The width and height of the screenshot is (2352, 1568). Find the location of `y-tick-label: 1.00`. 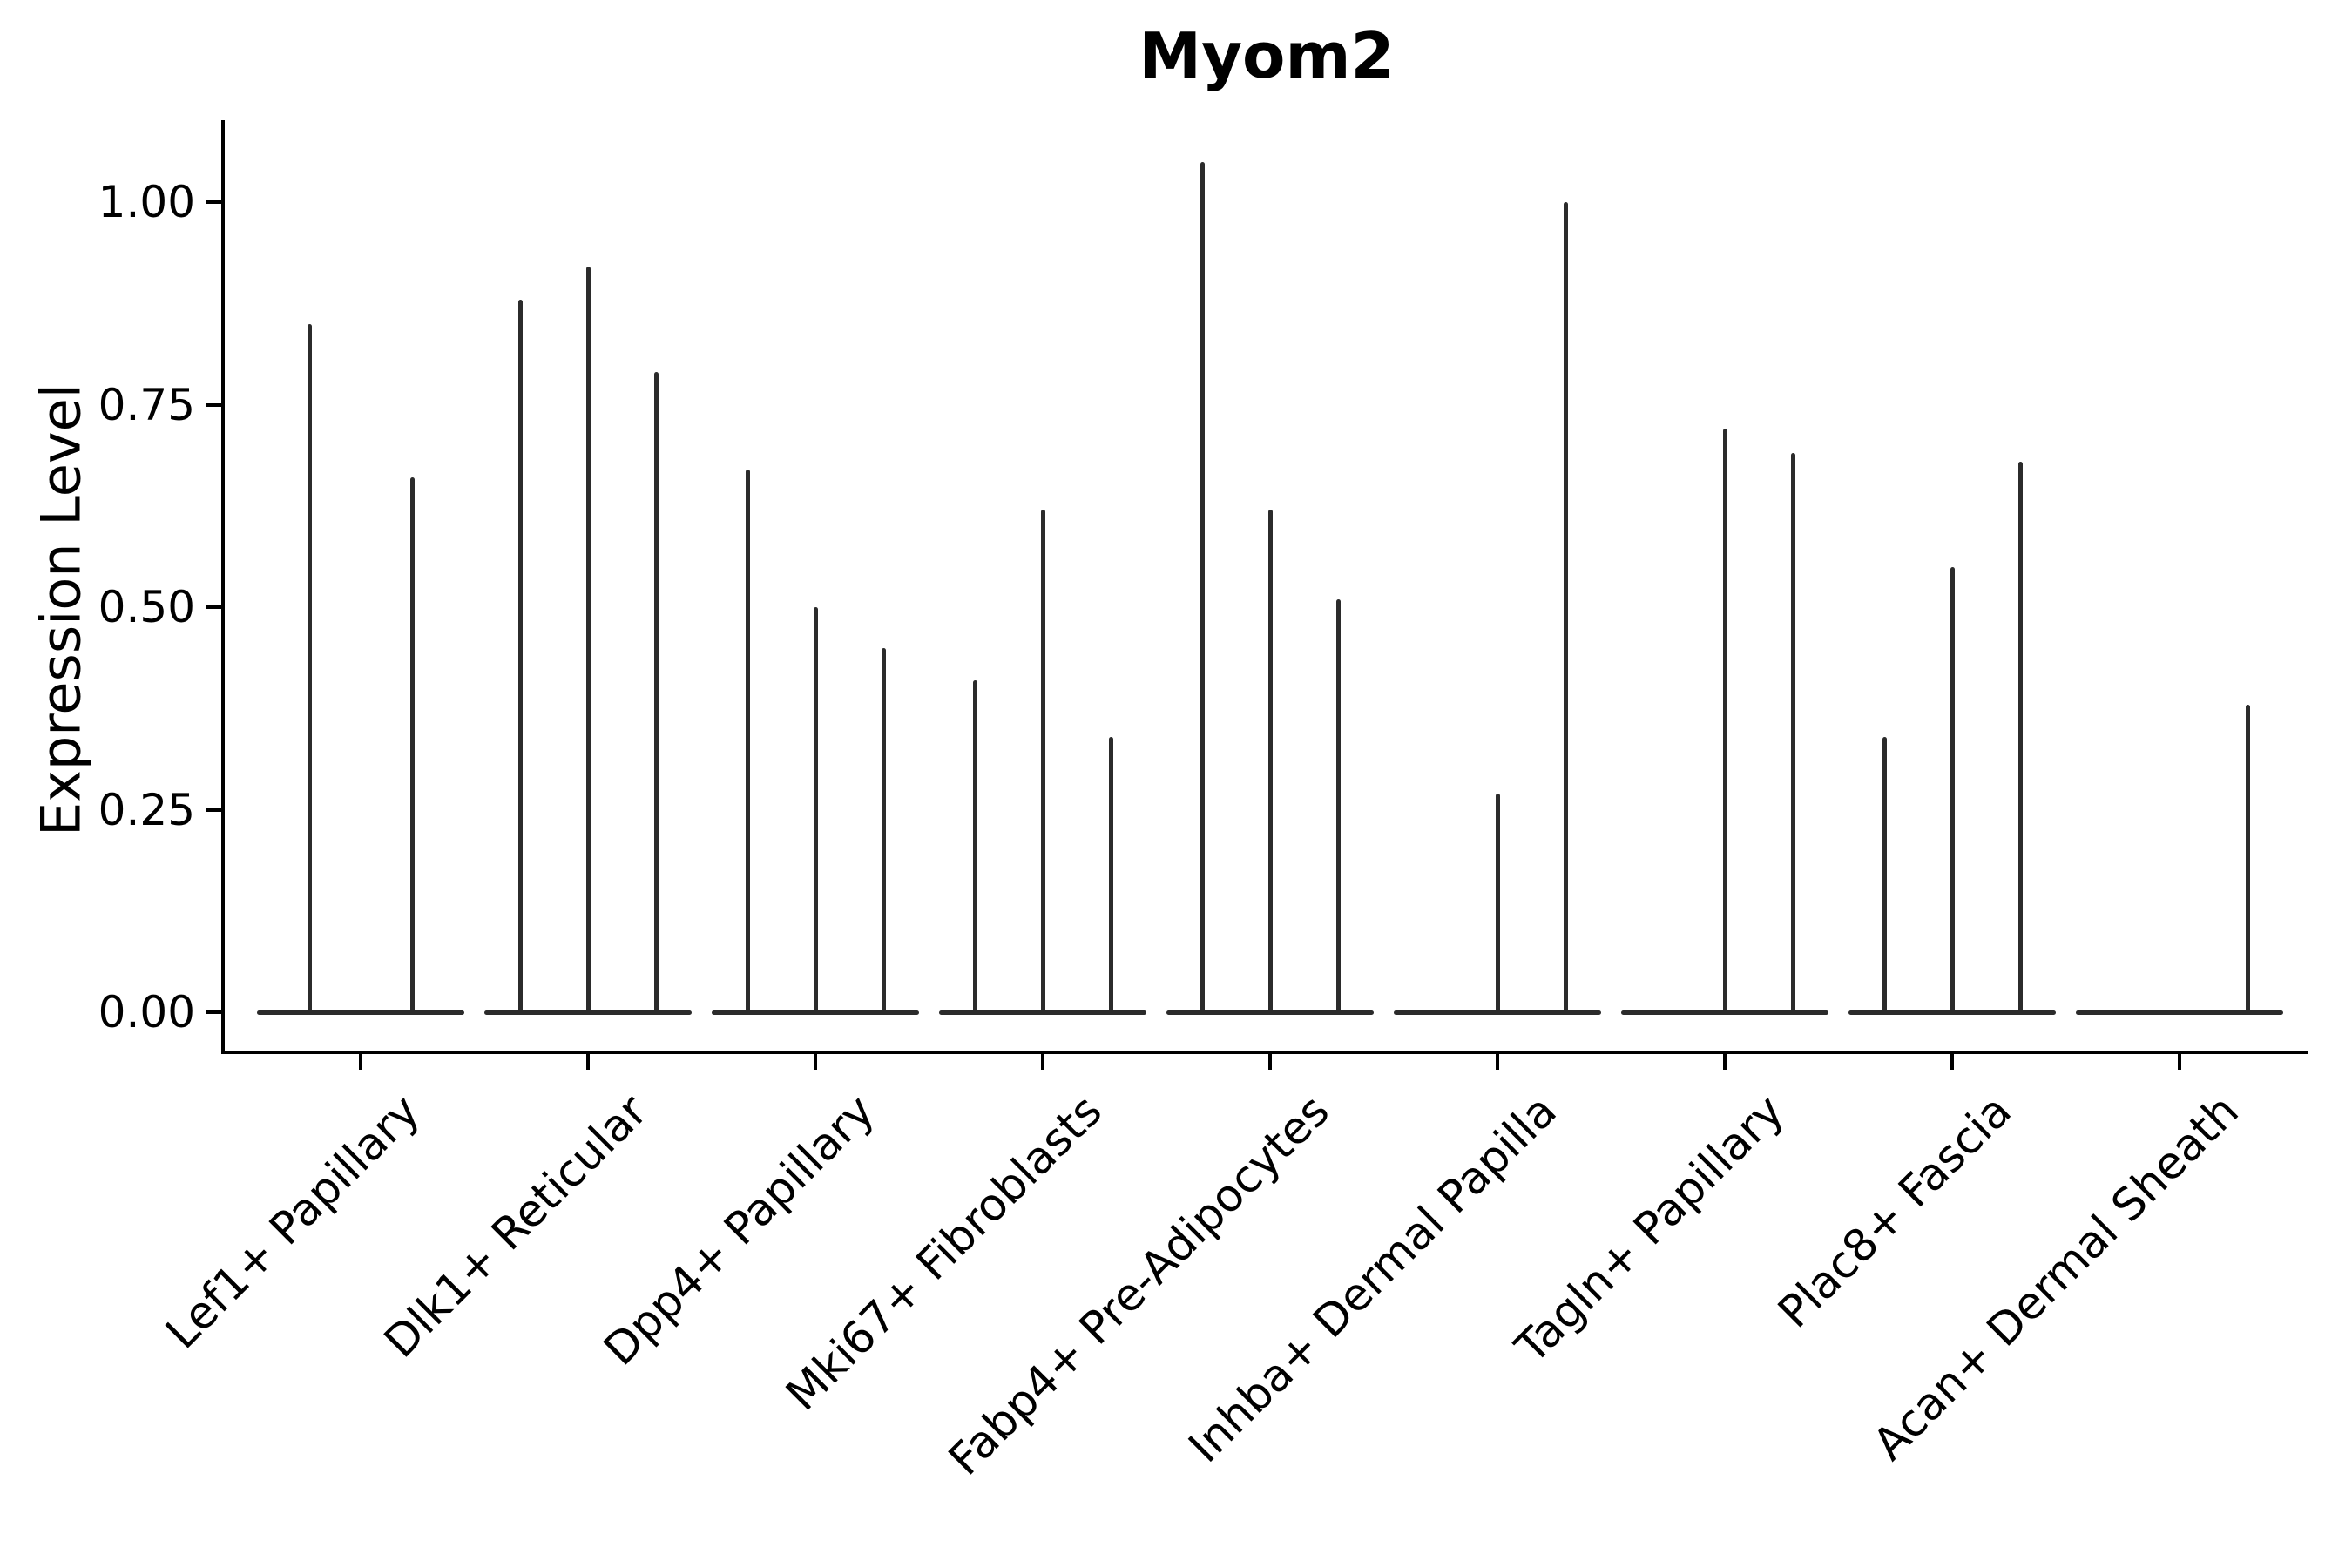

y-tick-label: 1.00 is located at coordinates (146, 202).